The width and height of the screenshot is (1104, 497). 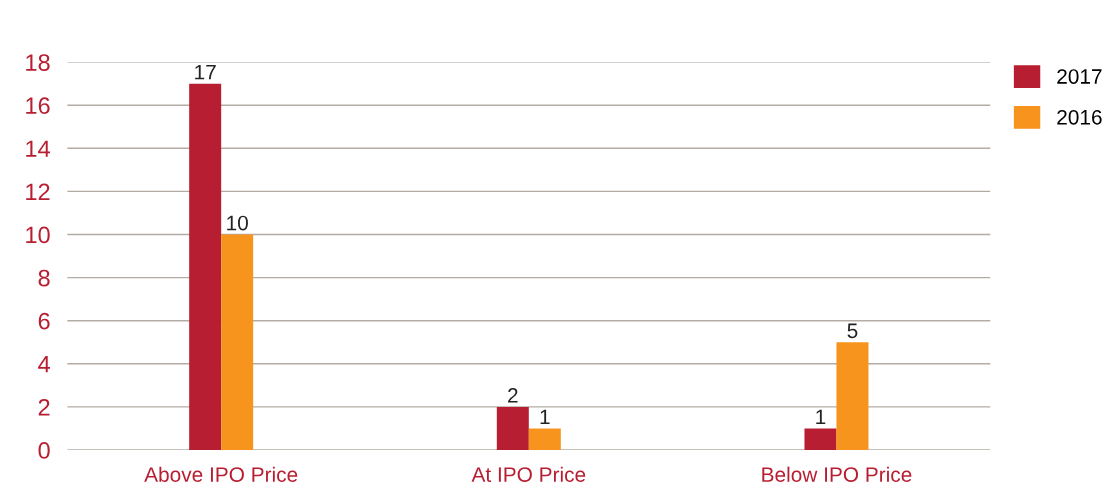 I want to click on data-label: 17, so click(x=205, y=72).